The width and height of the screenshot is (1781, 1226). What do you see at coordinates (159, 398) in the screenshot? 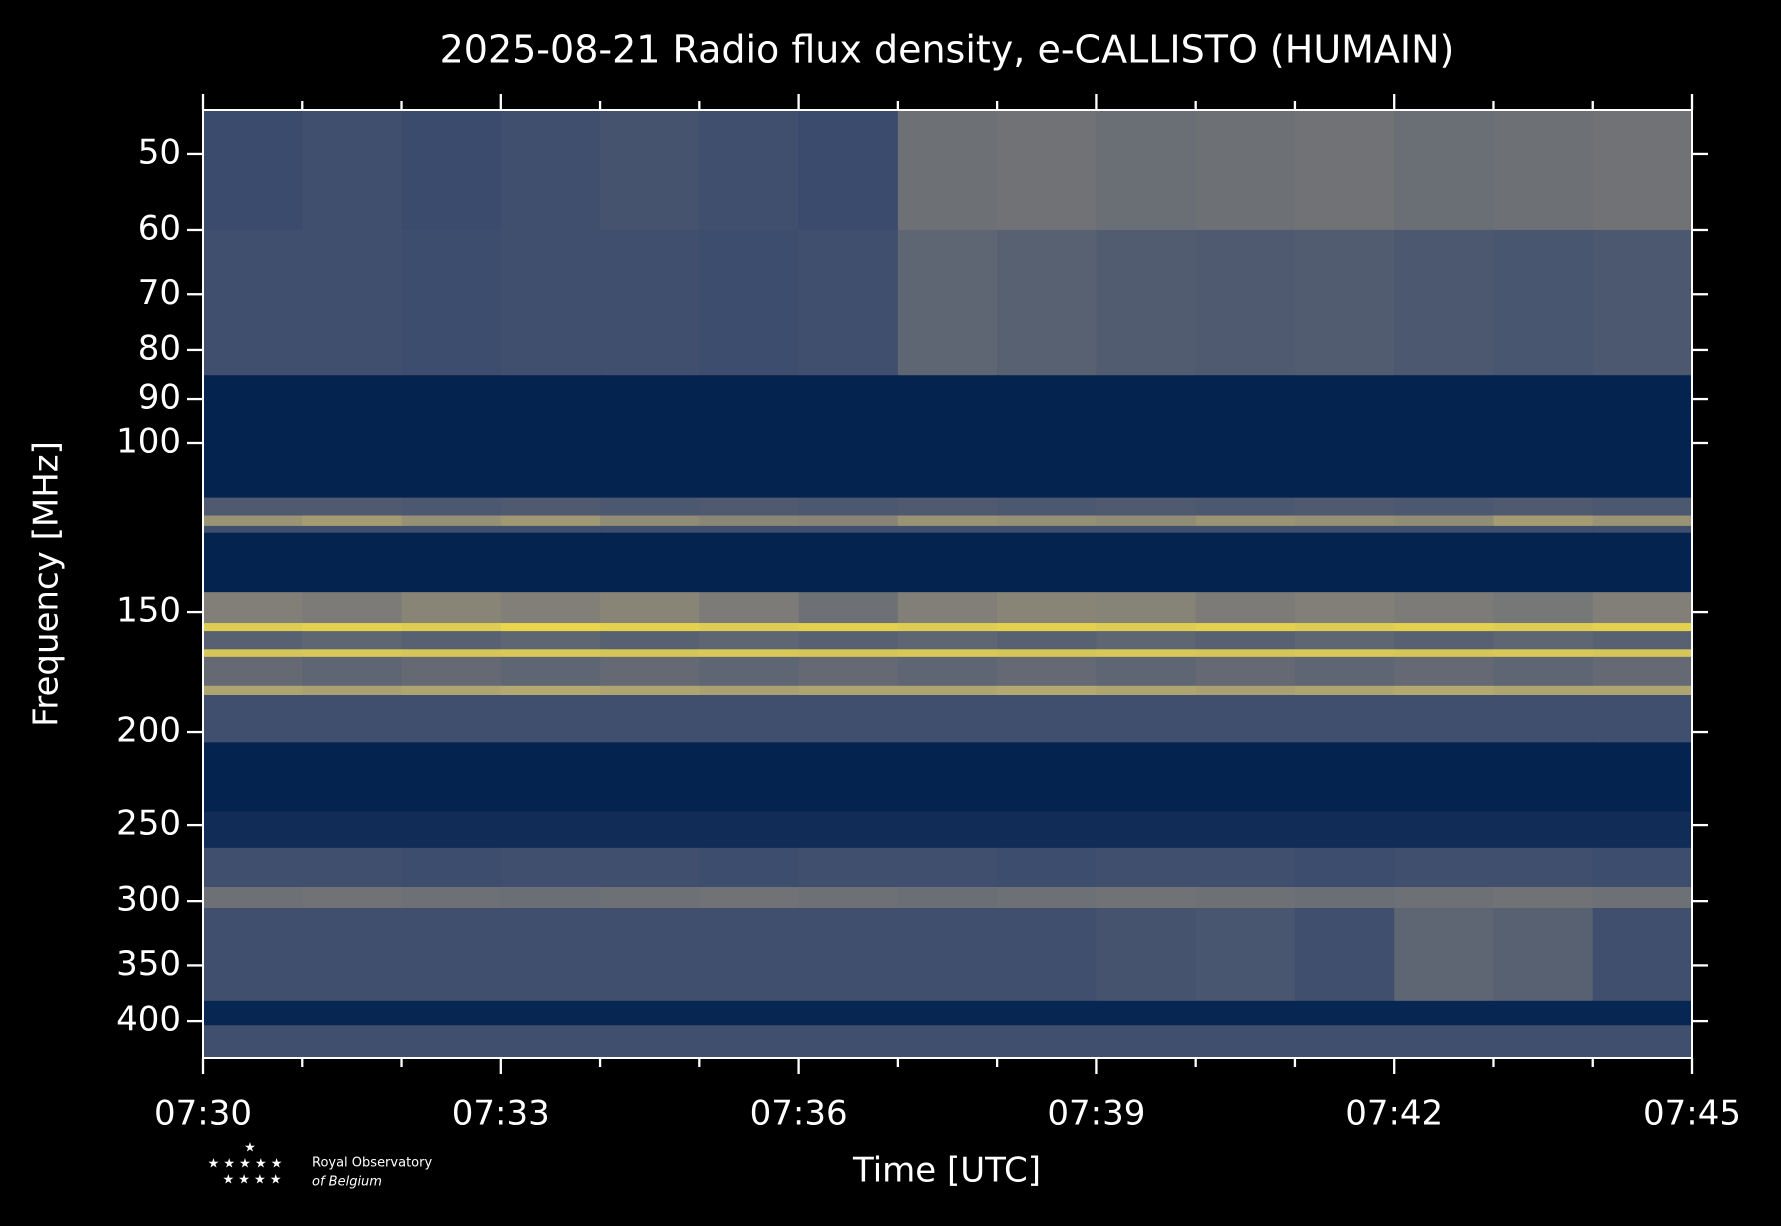
I see `y-tick-label: 90` at bounding box center [159, 398].